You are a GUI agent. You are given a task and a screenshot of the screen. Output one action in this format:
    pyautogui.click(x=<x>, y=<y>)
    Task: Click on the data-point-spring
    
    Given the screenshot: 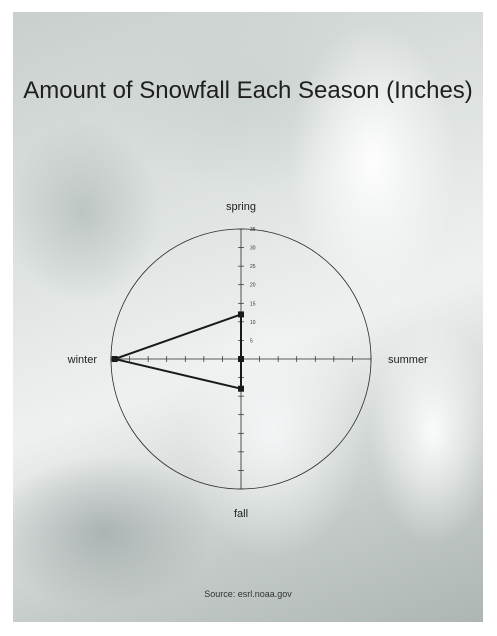 What is the action you would take?
    pyautogui.click(x=241, y=314)
    